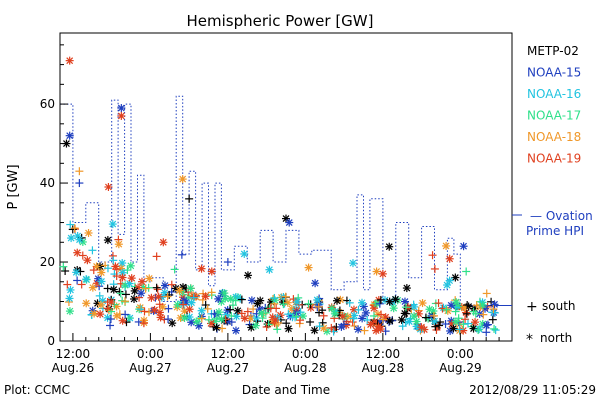 The height and width of the screenshot is (400, 600). What do you see at coordinates (561, 216) in the screenshot?
I see `ovation-label-line1: — Ovation` at bounding box center [561, 216].